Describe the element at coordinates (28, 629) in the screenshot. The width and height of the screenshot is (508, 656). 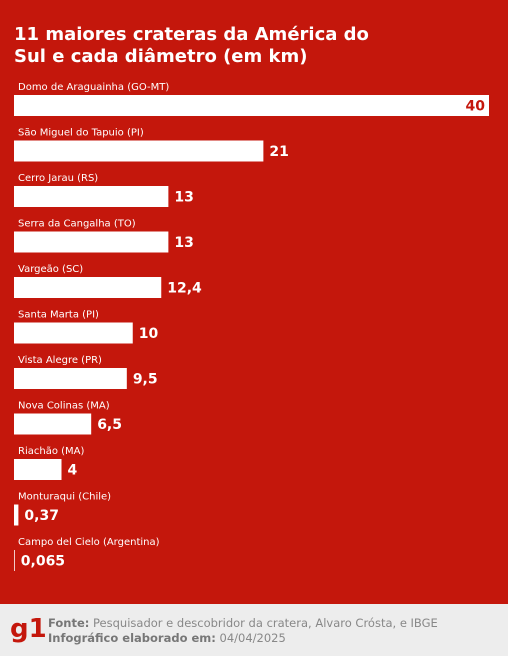
I see `logo: g1` at that location.